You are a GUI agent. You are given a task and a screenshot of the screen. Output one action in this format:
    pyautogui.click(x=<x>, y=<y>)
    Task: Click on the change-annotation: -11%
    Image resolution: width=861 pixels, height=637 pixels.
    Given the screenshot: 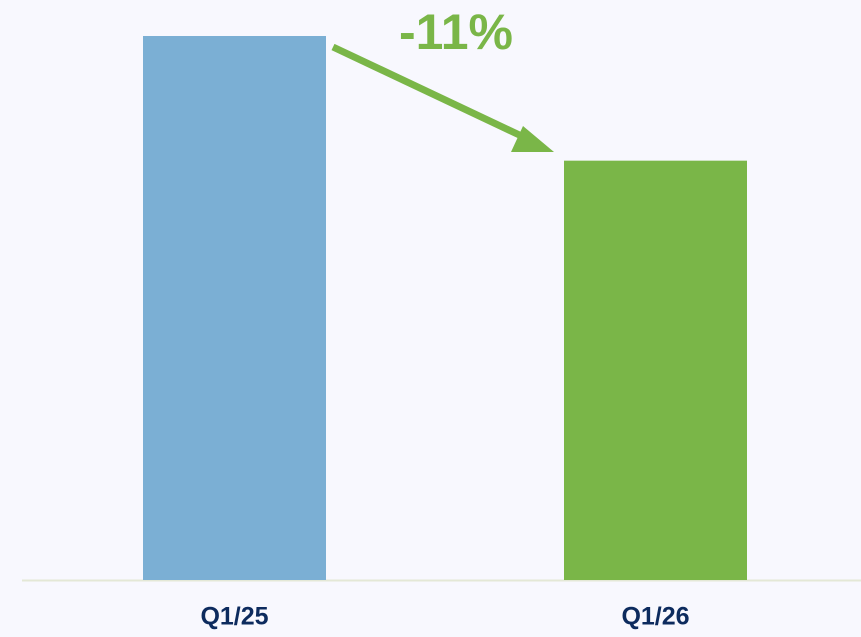 What is the action you would take?
    pyautogui.click(x=456, y=32)
    